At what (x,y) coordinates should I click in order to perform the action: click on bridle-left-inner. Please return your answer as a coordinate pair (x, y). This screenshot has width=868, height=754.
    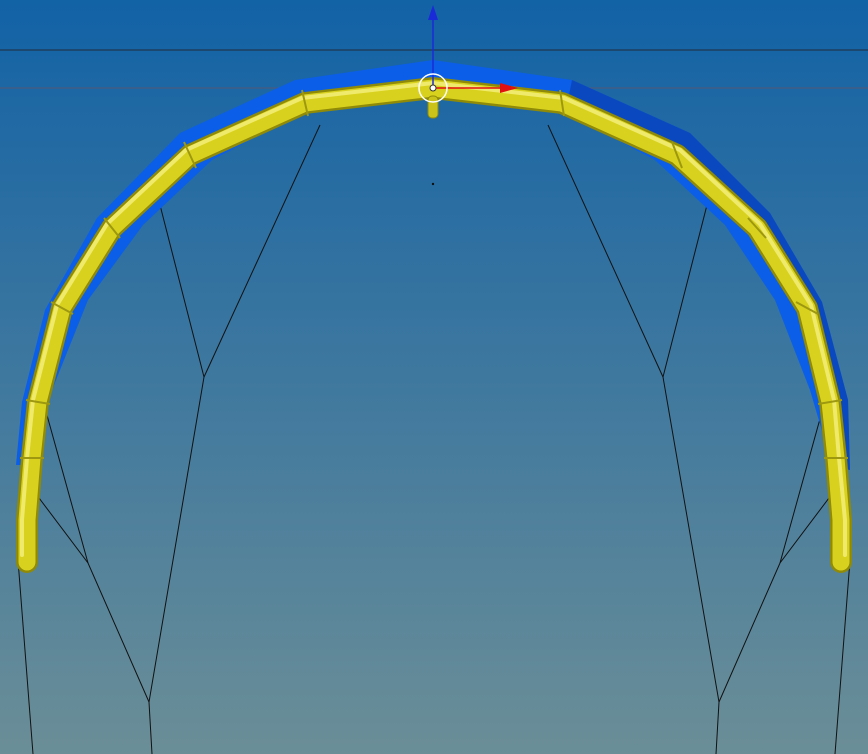
    Looking at the image, I should click on (262, 251).